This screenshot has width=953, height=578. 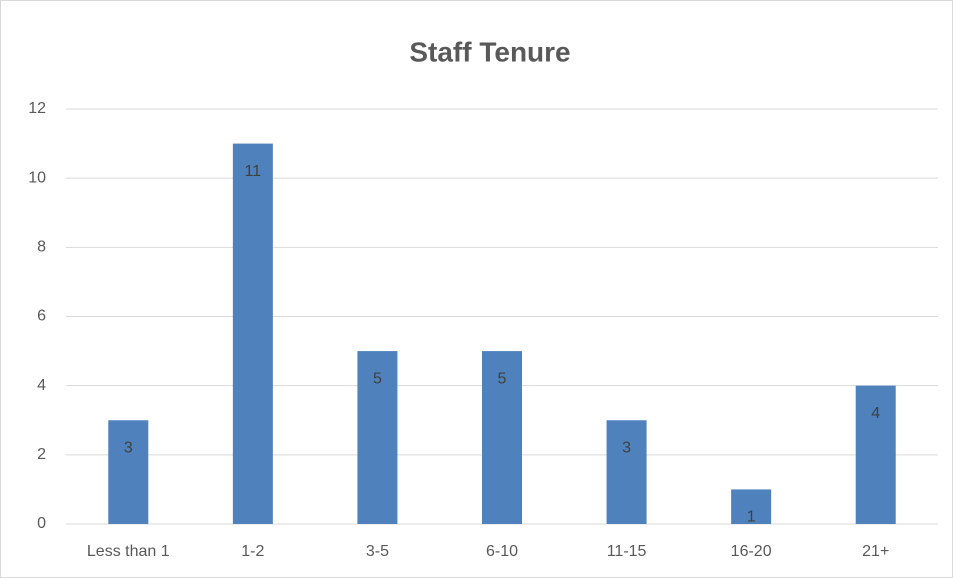 What do you see at coordinates (128, 551) in the screenshot?
I see `x-tick-label: Less than 1` at bounding box center [128, 551].